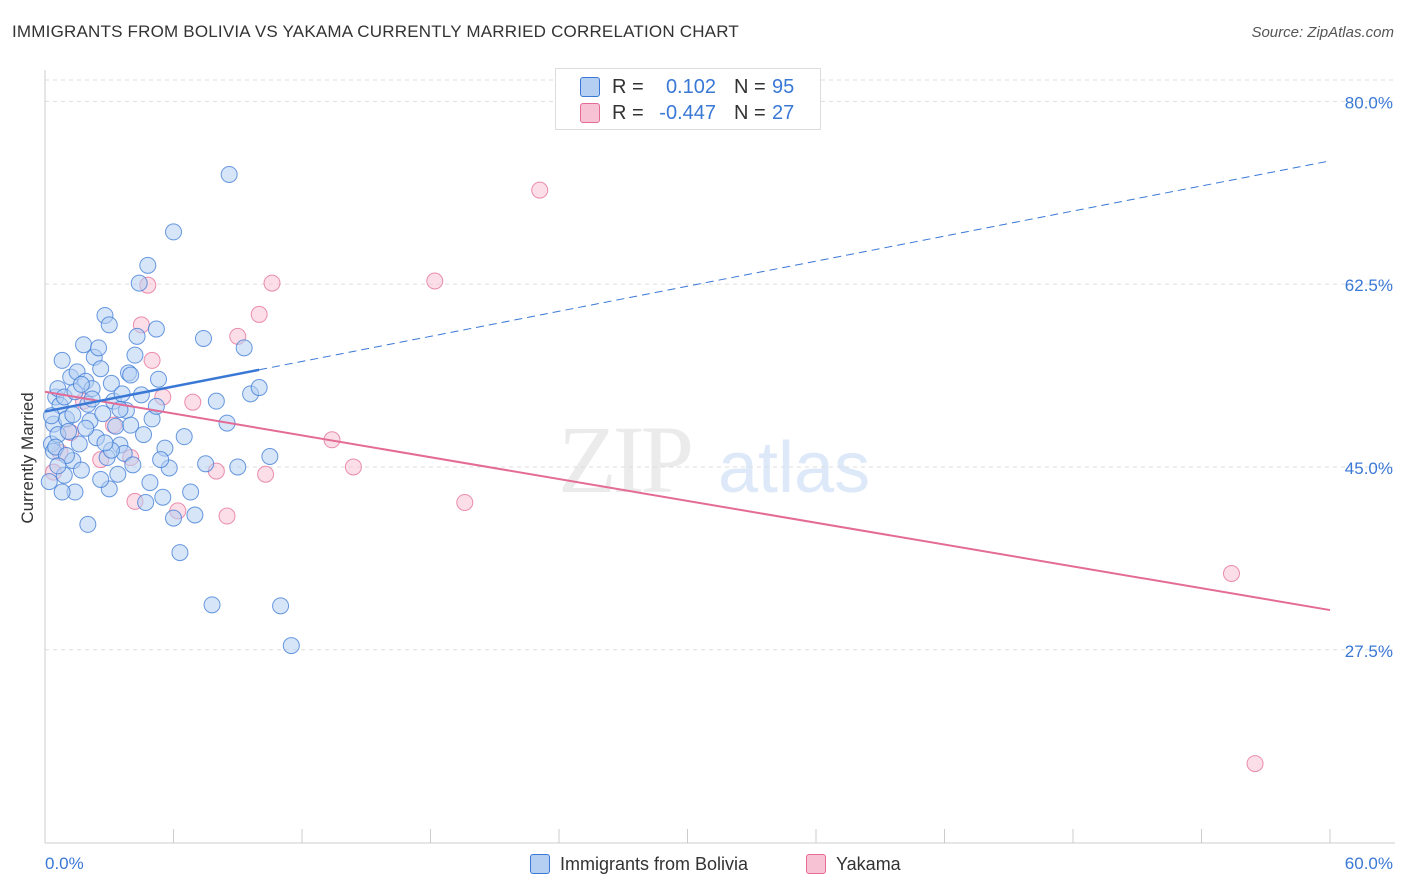 The width and height of the screenshot is (1406, 892). What do you see at coordinates (1369, 468) in the screenshot?
I see `y-tick-label: 45.0%` at bounding box center [1369, 468].